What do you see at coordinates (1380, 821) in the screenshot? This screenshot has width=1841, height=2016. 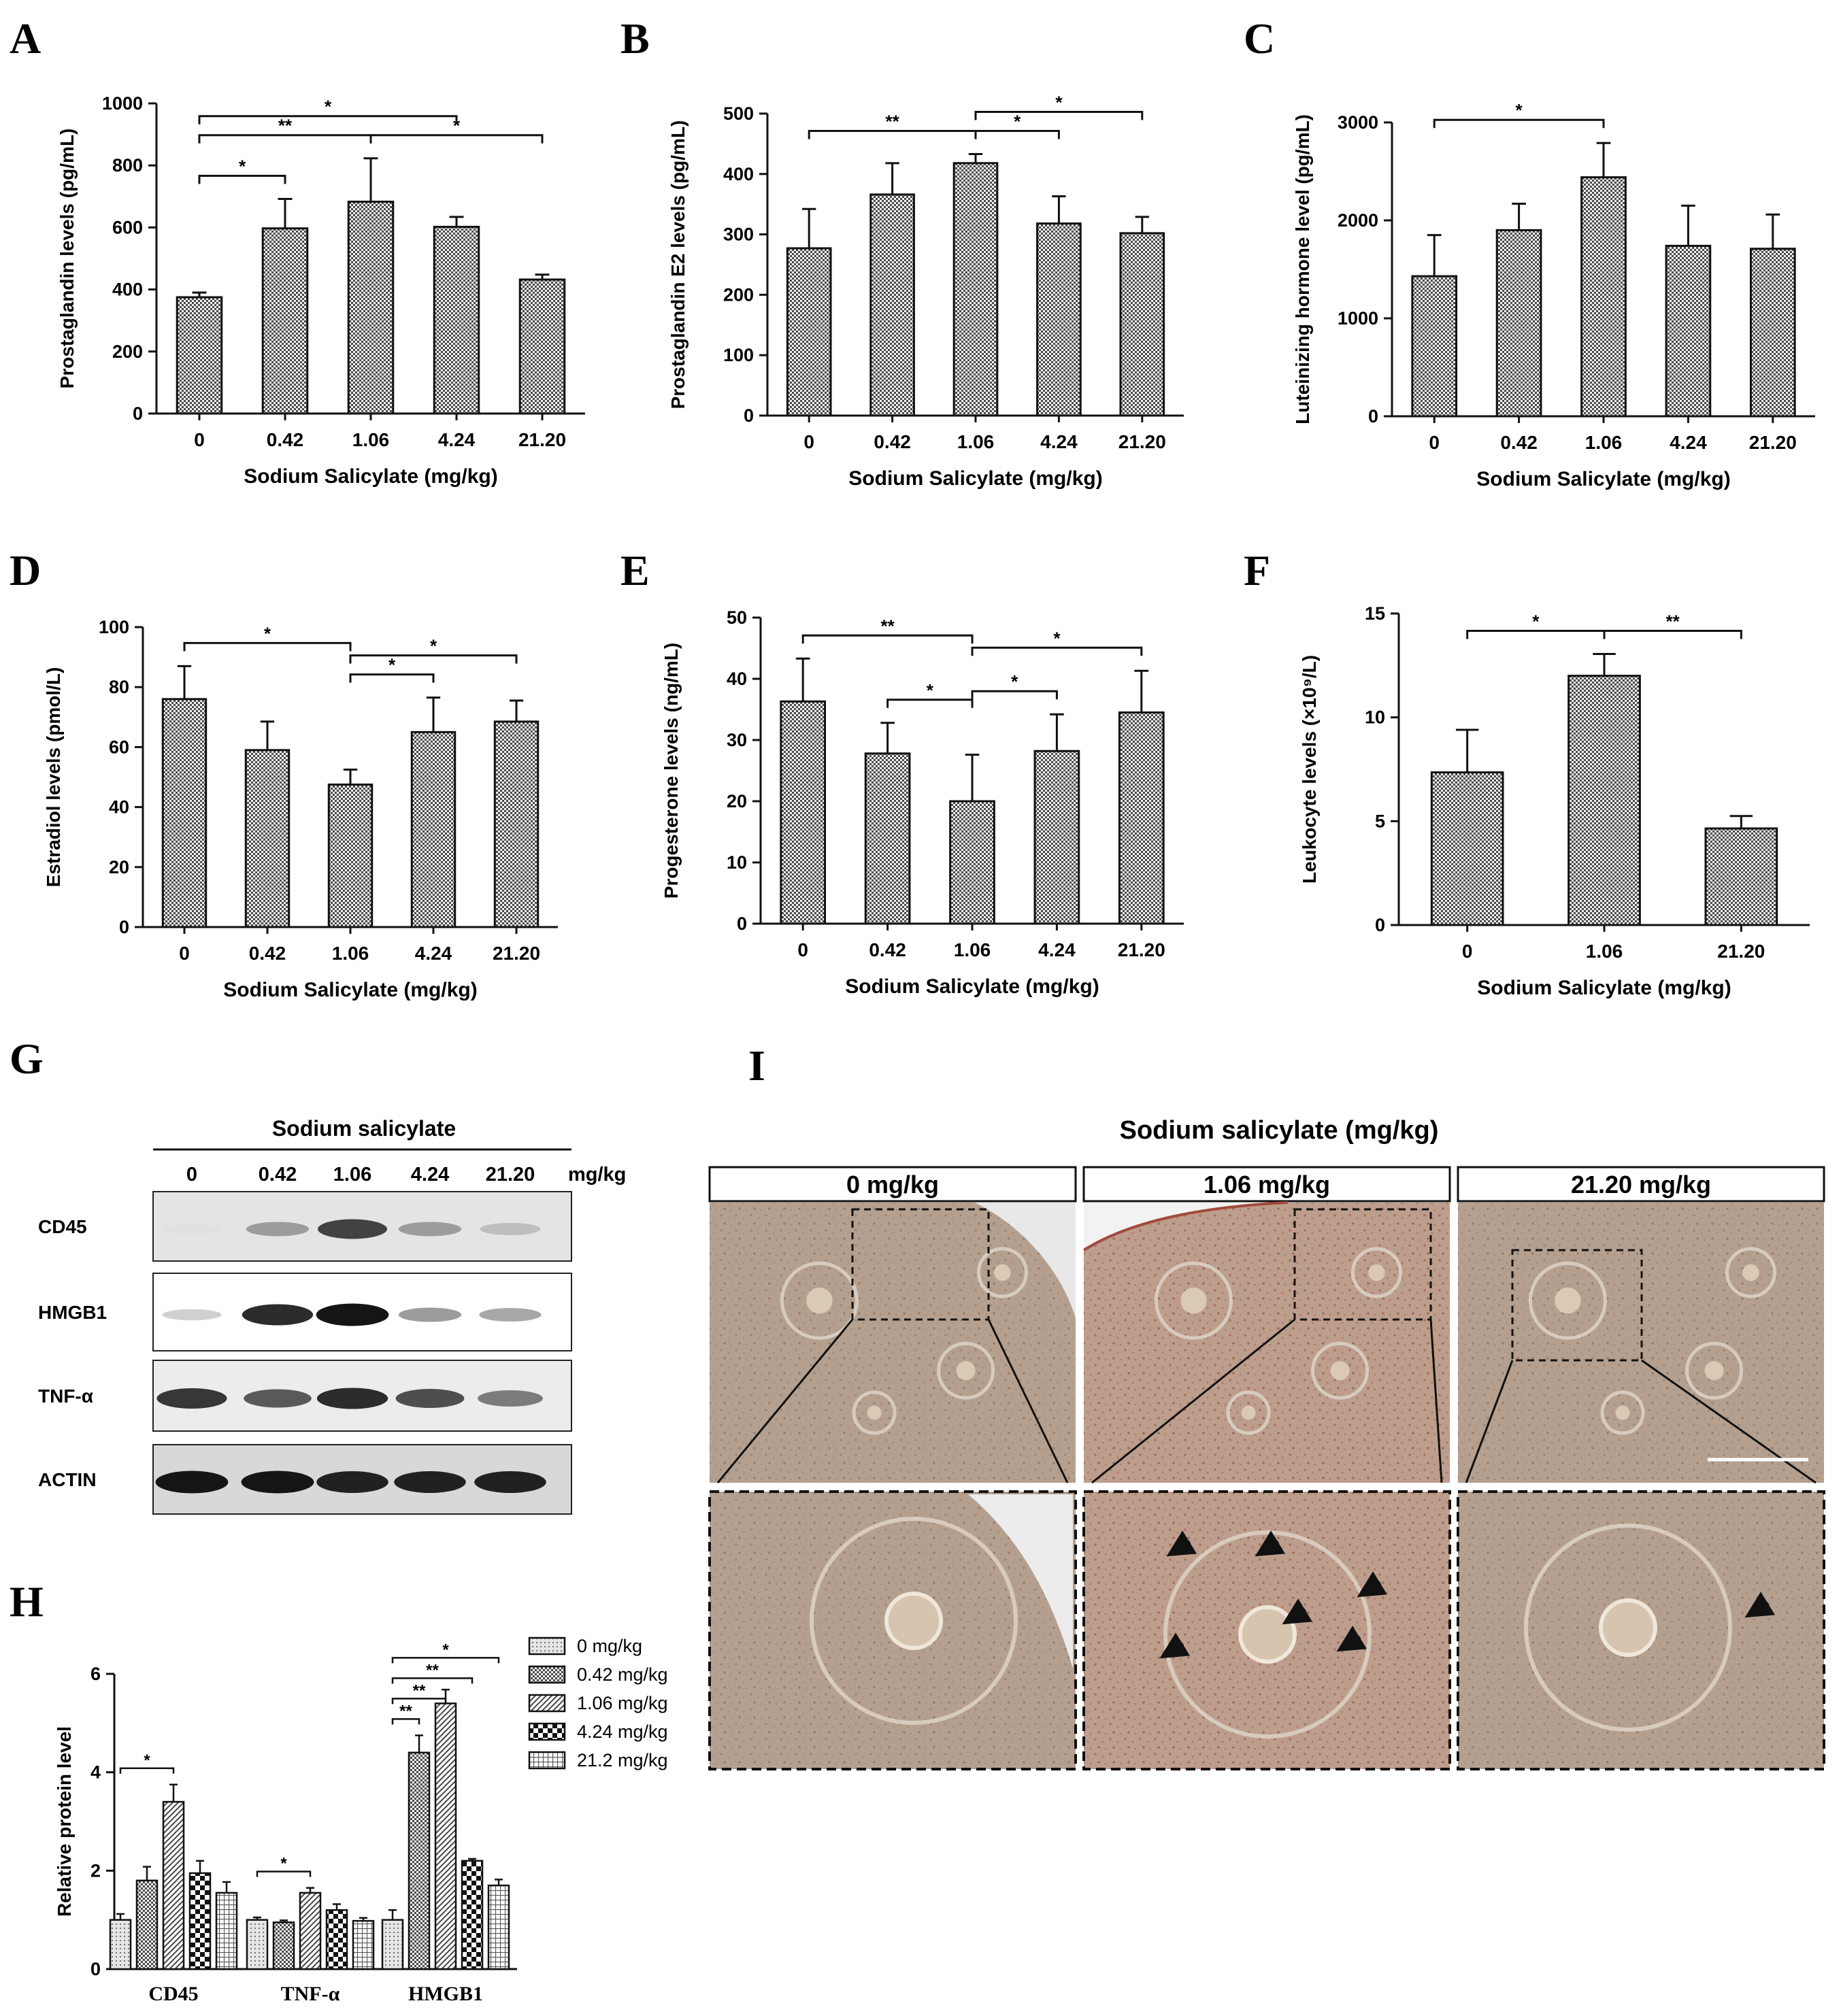 I see `y-tick-label: 5` at bounding box center [1380, 821].